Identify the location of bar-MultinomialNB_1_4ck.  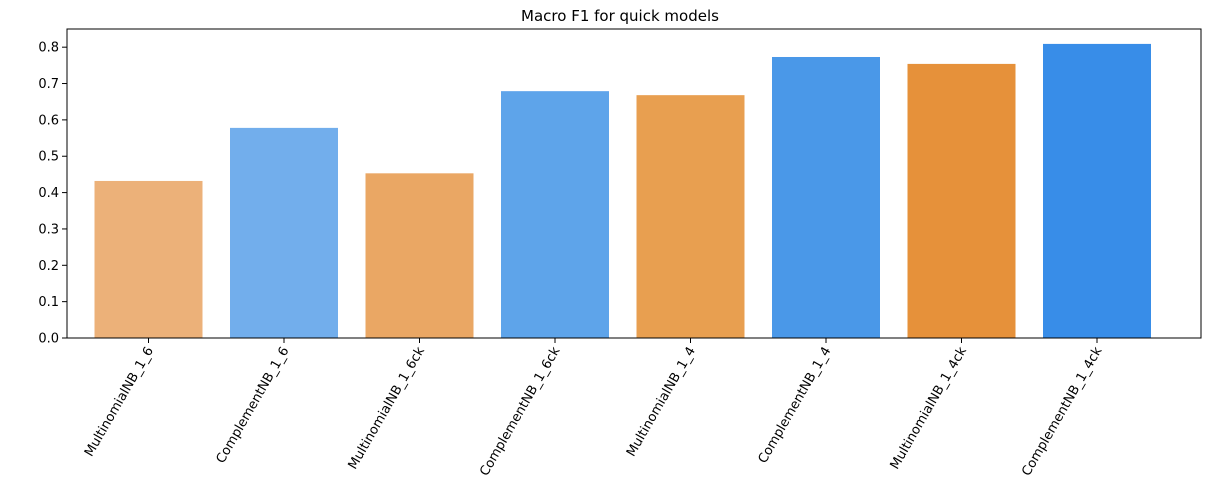
(961, 200).